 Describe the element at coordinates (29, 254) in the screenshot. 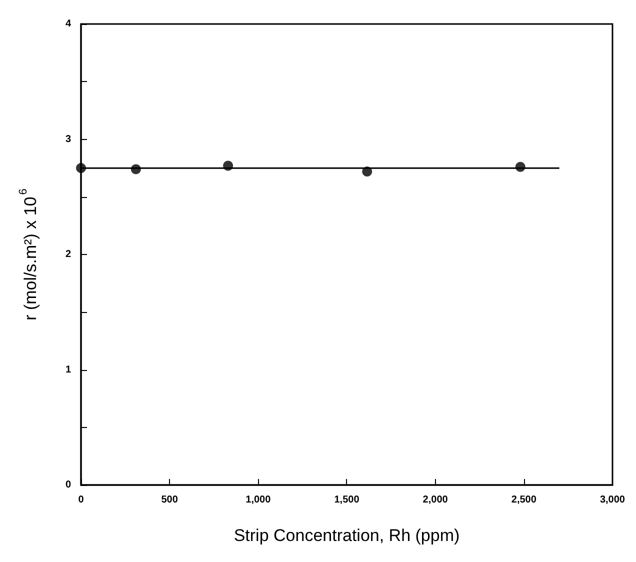

I see `y-axis-title: r (mol/s.m²) x 106` at that location.